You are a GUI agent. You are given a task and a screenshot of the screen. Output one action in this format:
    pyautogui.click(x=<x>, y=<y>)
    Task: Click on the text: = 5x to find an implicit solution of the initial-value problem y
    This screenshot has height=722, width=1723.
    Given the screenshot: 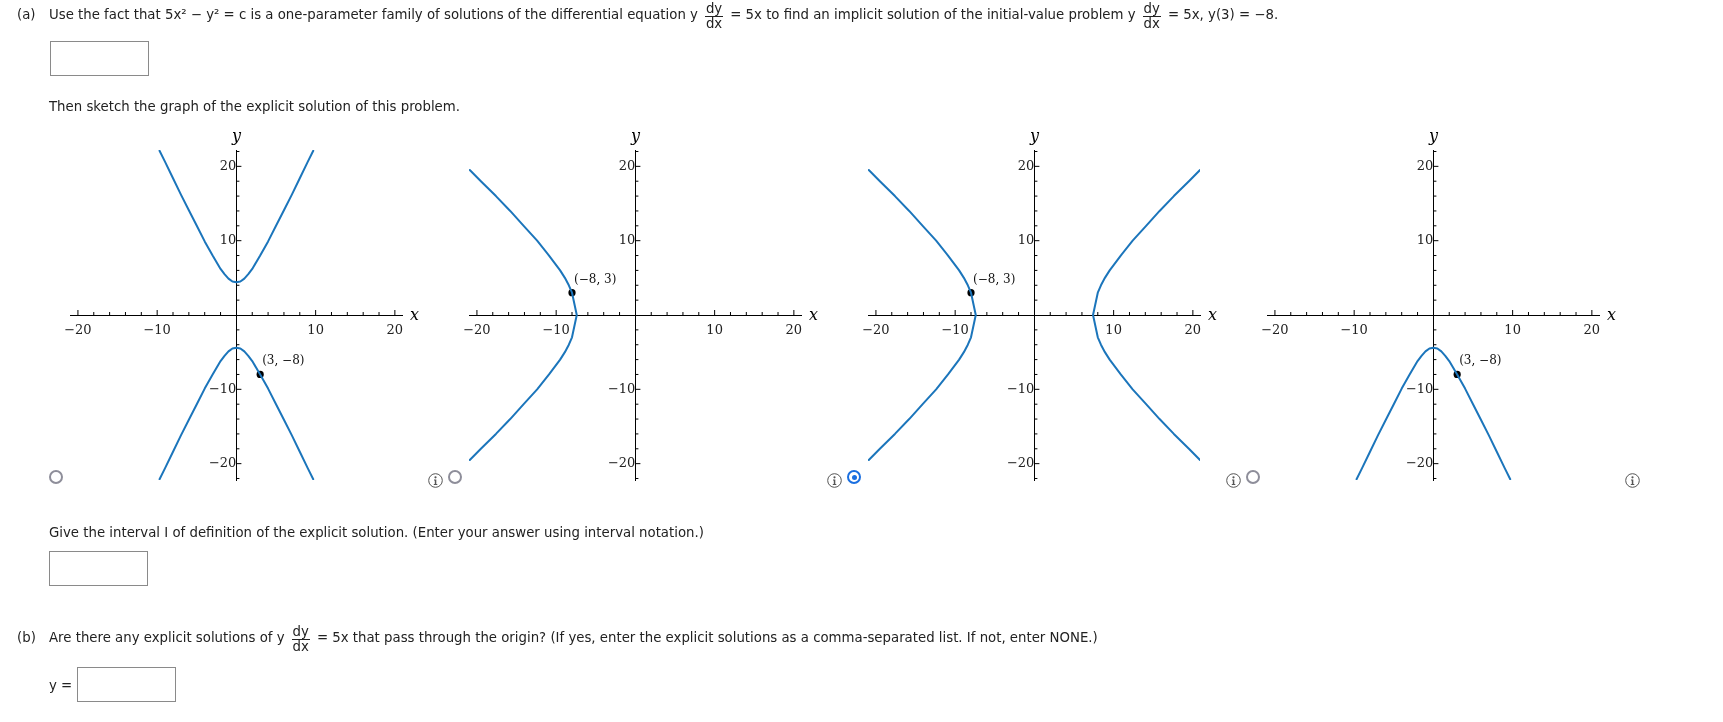 What is the action you would take?
    pyautogui.click(x=933, y=14)
    